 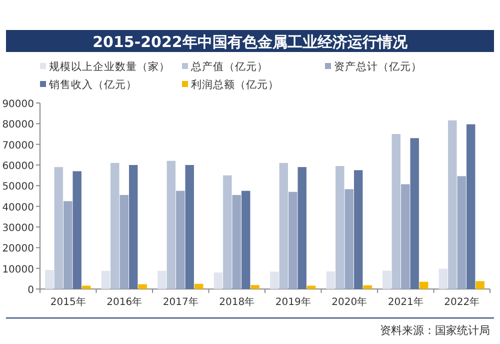 What do you see at coordinates (378, 66) in the screenshot?
I see `legend-label: 资产总计（亿元）` at bounding box center [378, 66].